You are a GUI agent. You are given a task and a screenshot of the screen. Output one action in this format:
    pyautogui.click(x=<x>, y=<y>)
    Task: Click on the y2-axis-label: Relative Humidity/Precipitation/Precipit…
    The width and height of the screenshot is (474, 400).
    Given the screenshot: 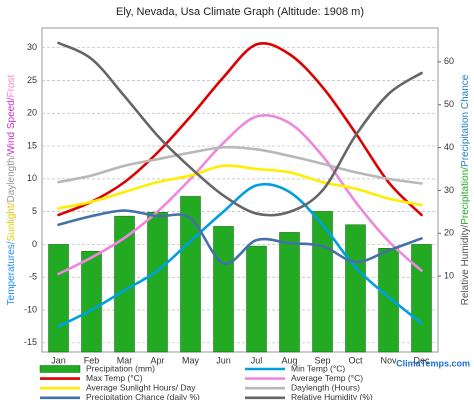 What is the action you would take?
    pyautogui.click(x=465, y=189)
    